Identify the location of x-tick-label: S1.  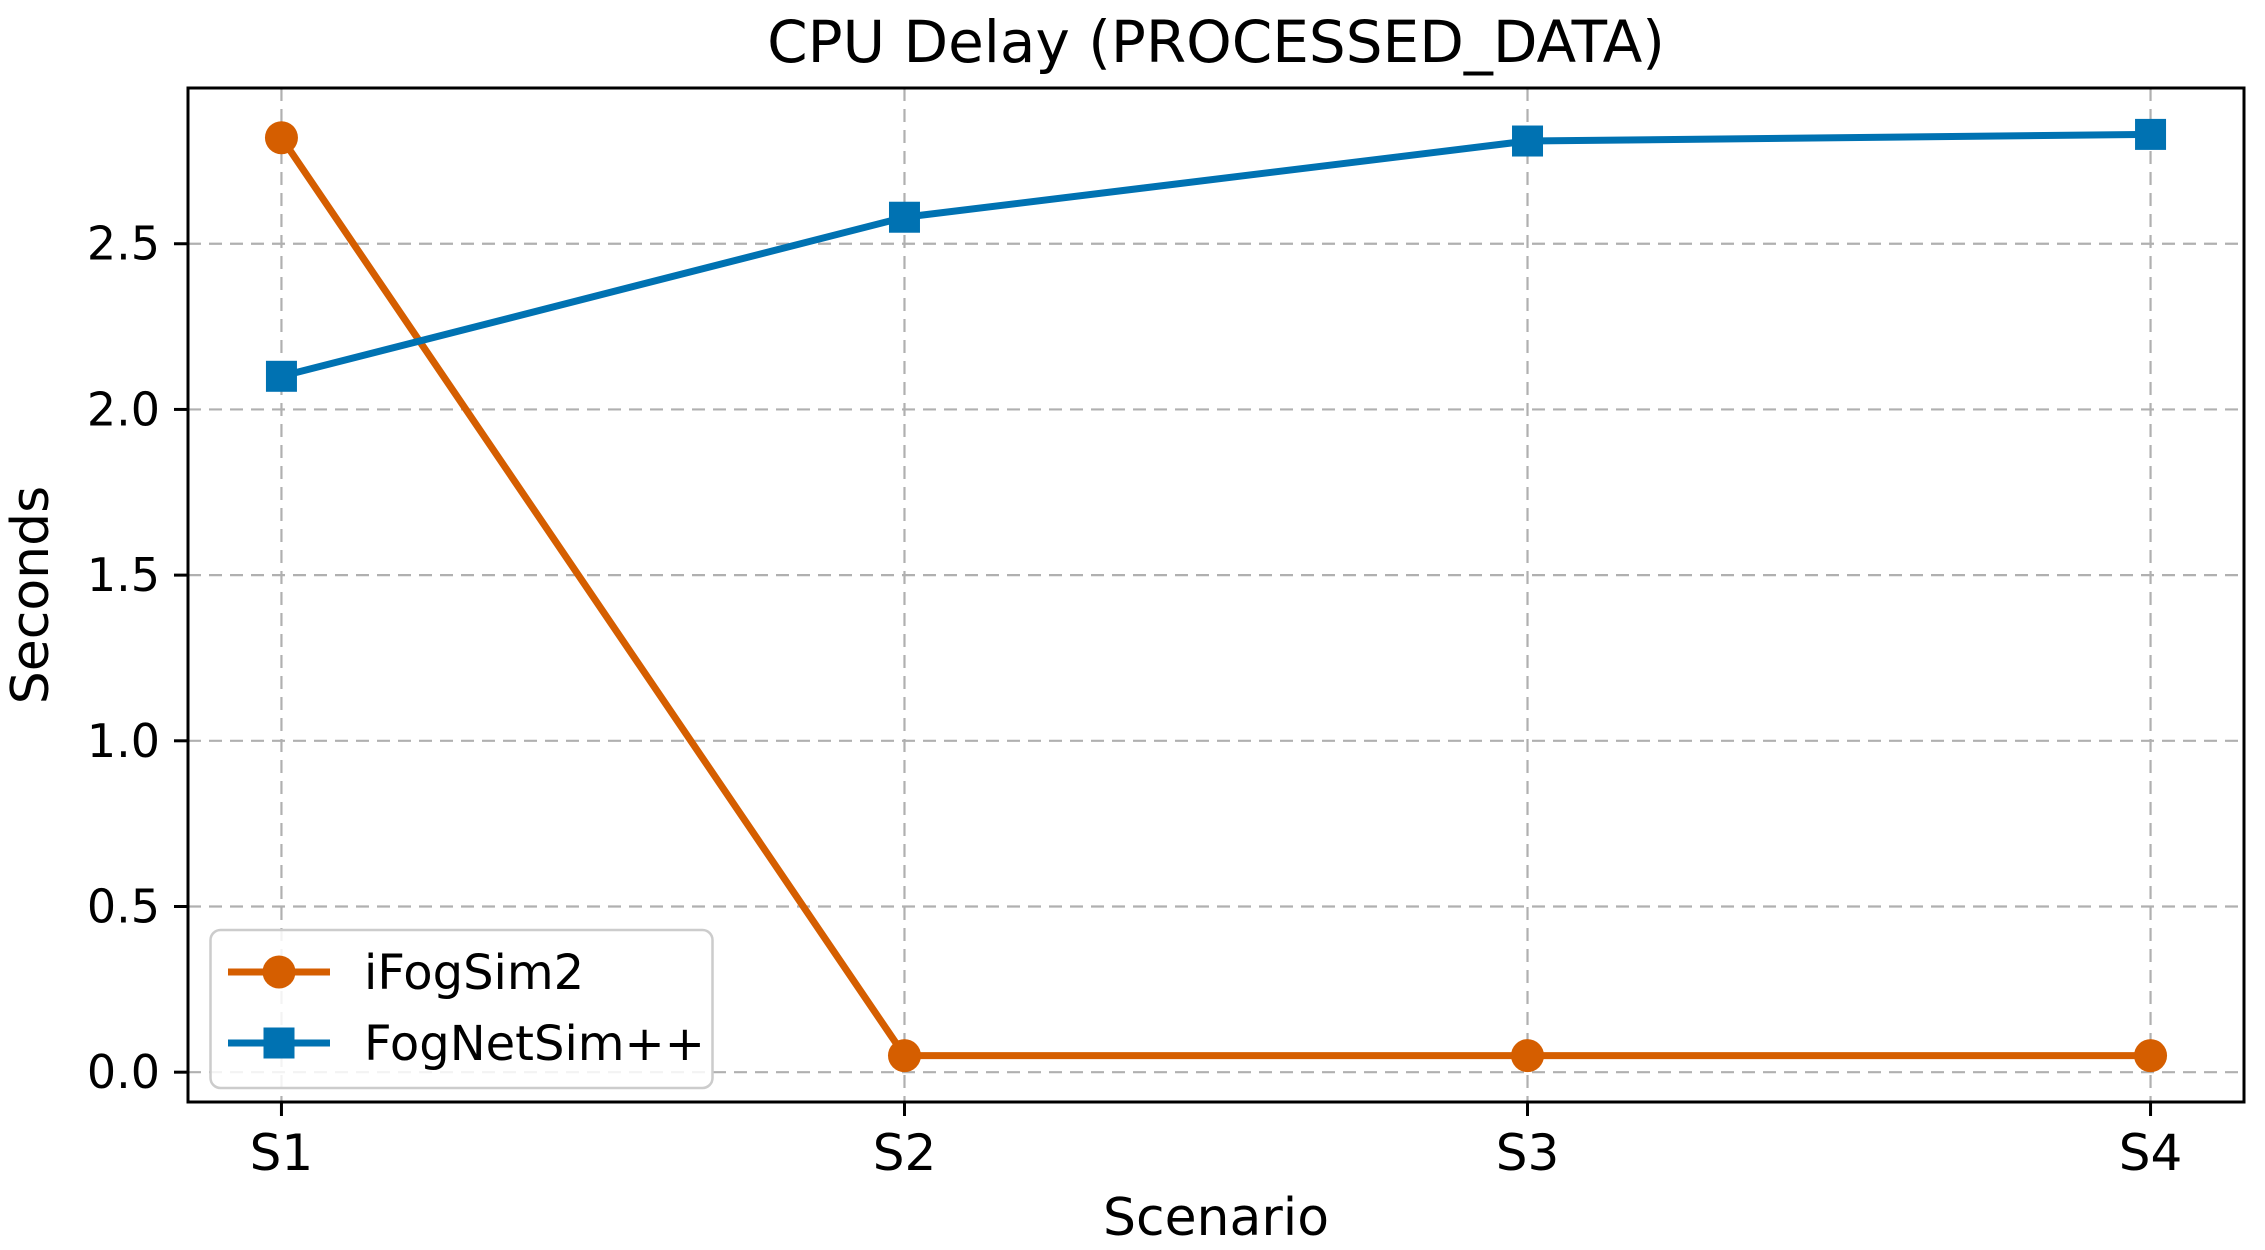
(282, 1153).